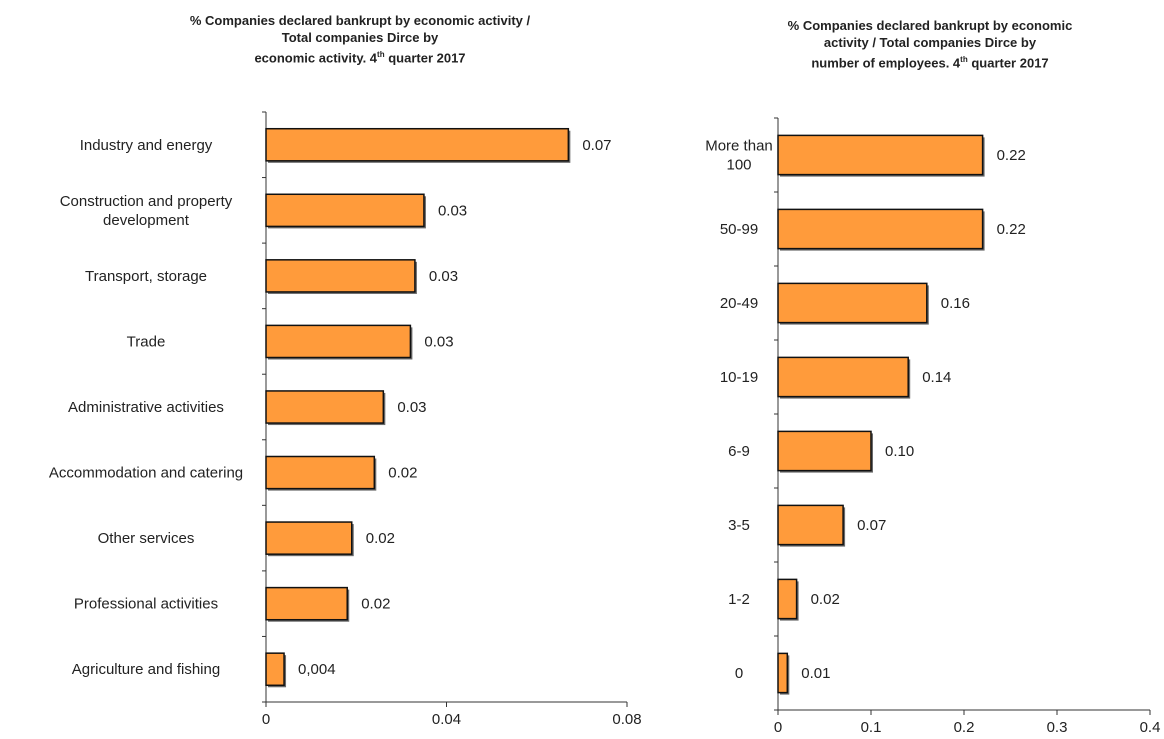  I want to click on category-label-line: 10-19, so click(739, 377).